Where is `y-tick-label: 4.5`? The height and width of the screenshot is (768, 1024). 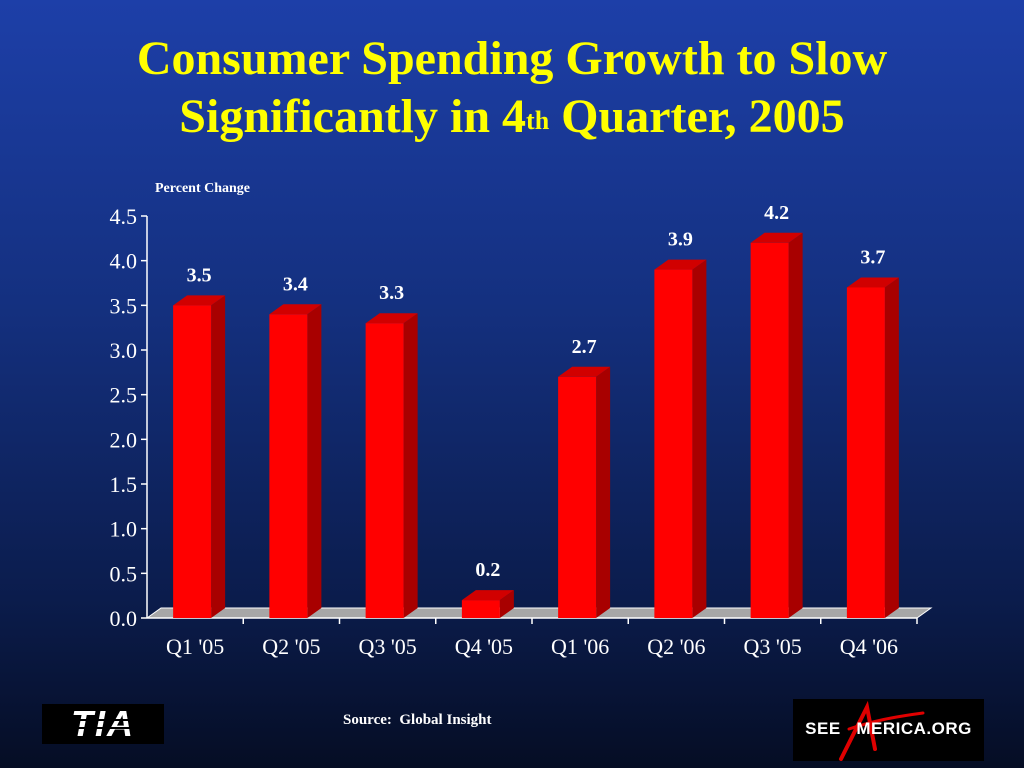 y-tick-label: 4.5 is located at coordinates (124, 216).